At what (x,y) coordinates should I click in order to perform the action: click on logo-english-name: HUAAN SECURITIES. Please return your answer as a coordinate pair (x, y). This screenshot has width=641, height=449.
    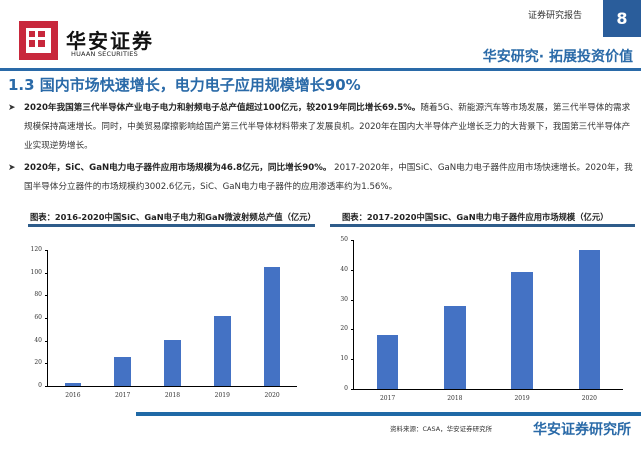
    Looking at the image, I should click on (104, 54).